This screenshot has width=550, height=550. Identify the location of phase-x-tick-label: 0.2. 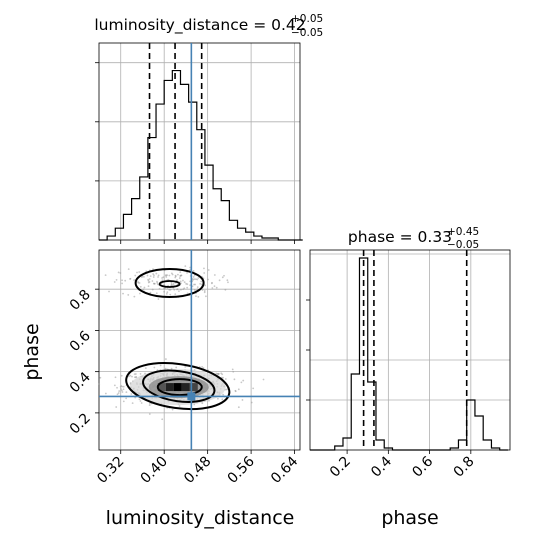
(340, 467).